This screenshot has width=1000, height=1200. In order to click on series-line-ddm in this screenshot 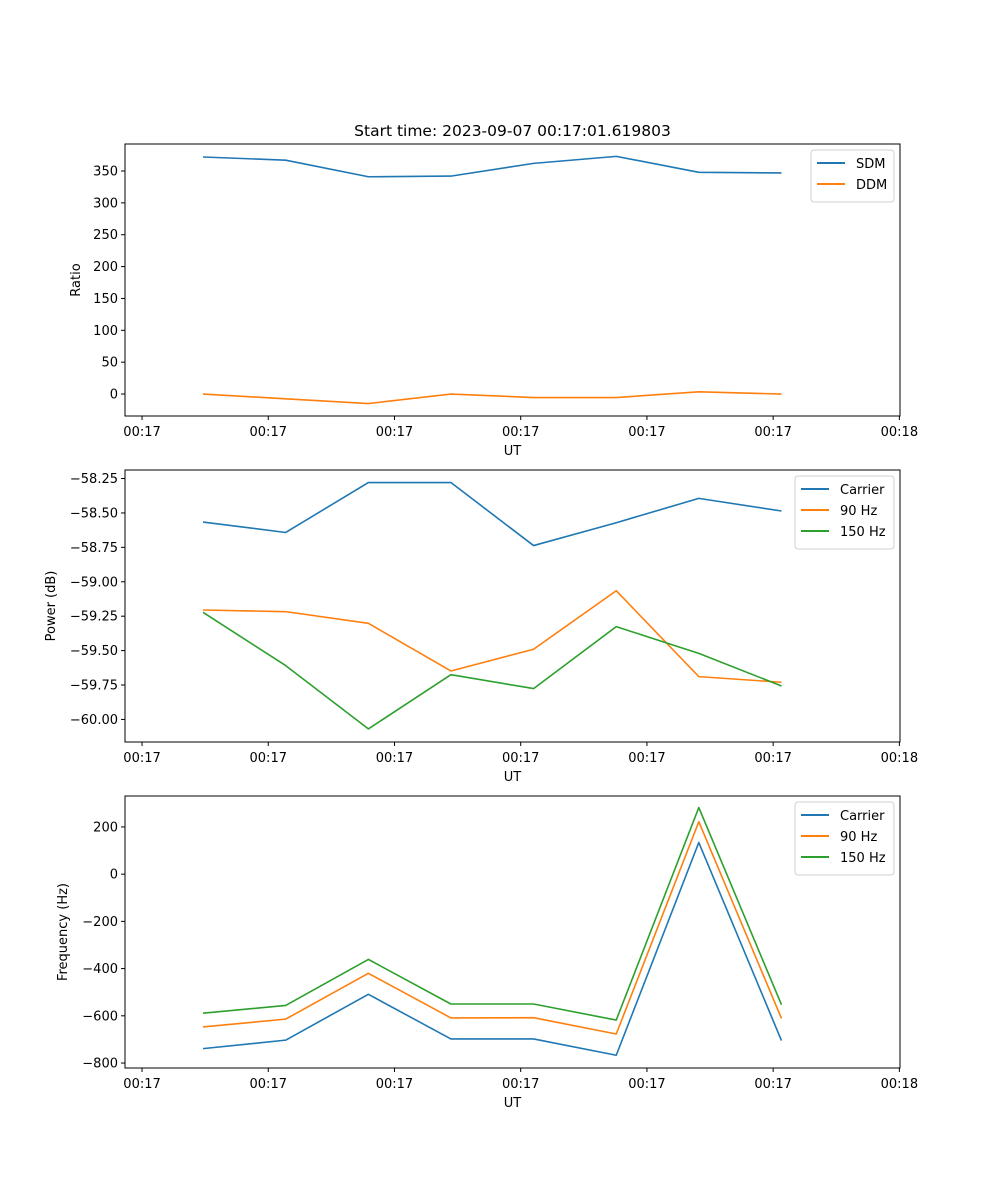, I will do `click(492, 397)`.